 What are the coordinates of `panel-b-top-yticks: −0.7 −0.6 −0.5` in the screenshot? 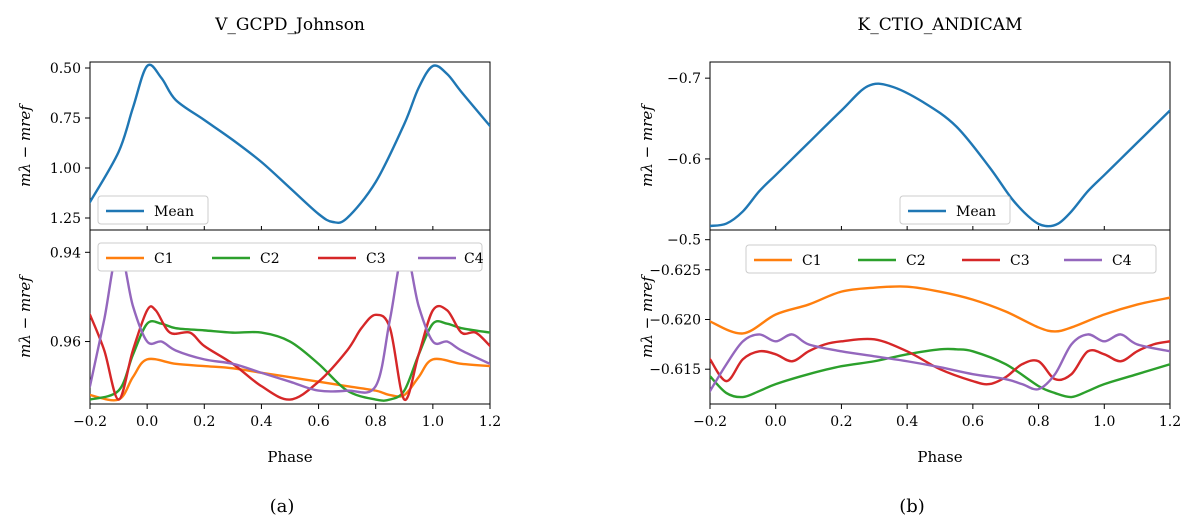 It's located at (688, 160).